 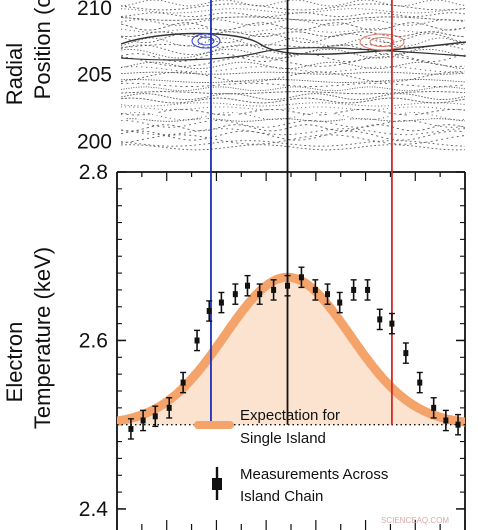 What do you see at coordinates (206, 41) in the screenshot?
I see `blue-island-contours` at bounding box center [206, 41].